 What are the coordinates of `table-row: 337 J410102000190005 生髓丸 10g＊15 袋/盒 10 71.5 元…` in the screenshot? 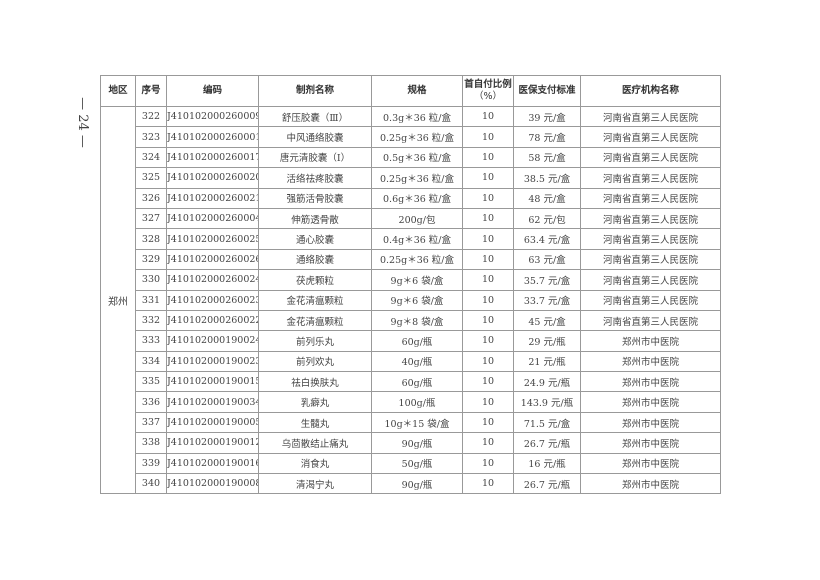 It's located at (411, 422).